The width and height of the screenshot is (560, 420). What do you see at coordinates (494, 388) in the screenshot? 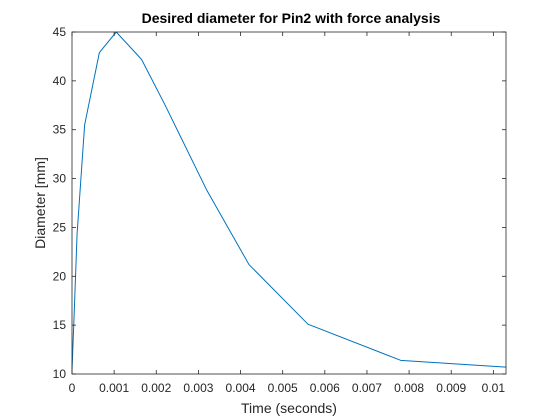
I see `x-tick-label: 0.01` at bounding box center [494, 388].